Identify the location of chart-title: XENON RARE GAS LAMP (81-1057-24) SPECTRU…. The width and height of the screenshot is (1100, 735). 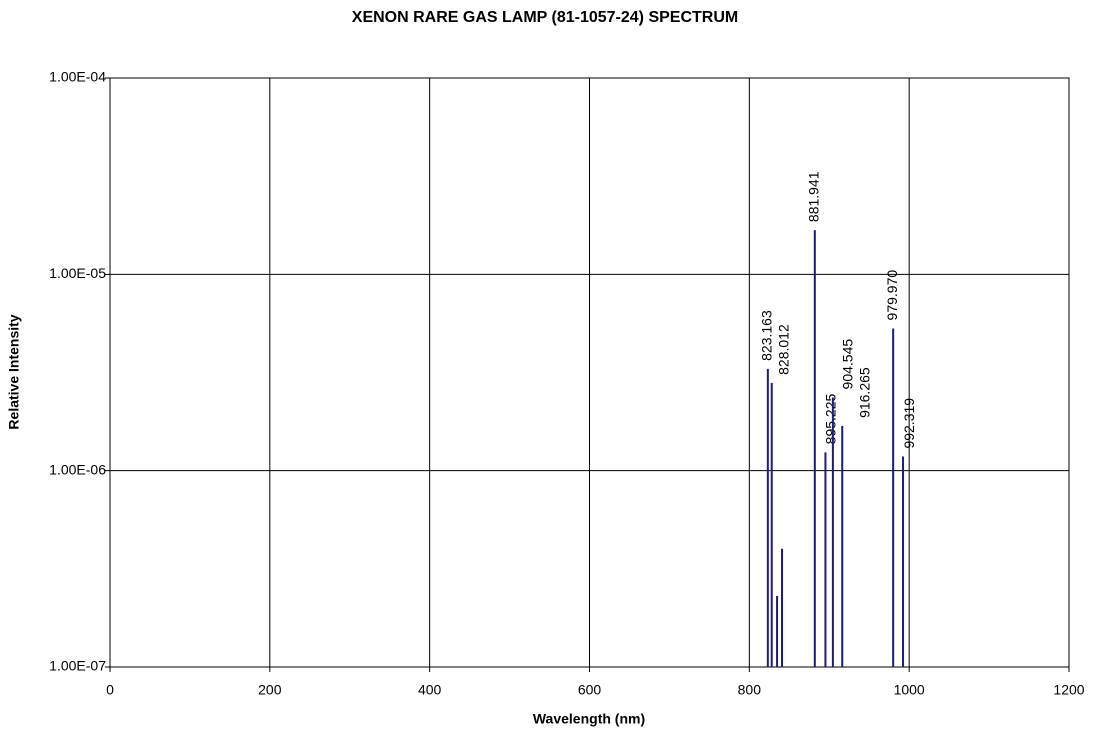
(545, 17).